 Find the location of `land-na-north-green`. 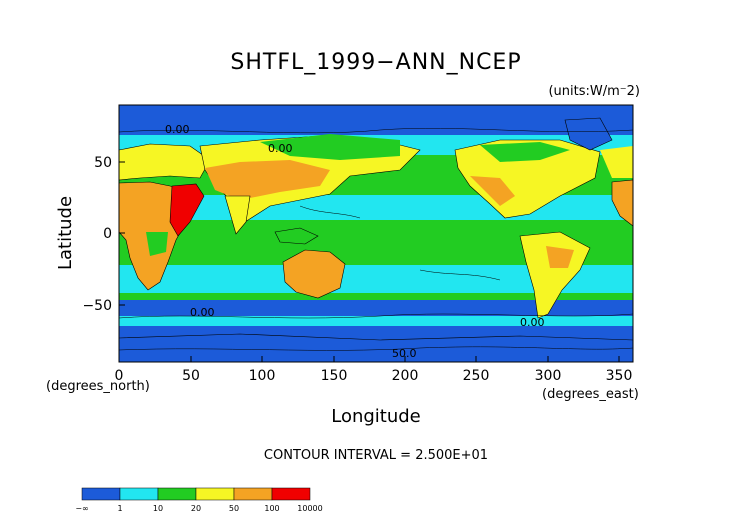

land-na-north-green is located at coordinates (525, 152).